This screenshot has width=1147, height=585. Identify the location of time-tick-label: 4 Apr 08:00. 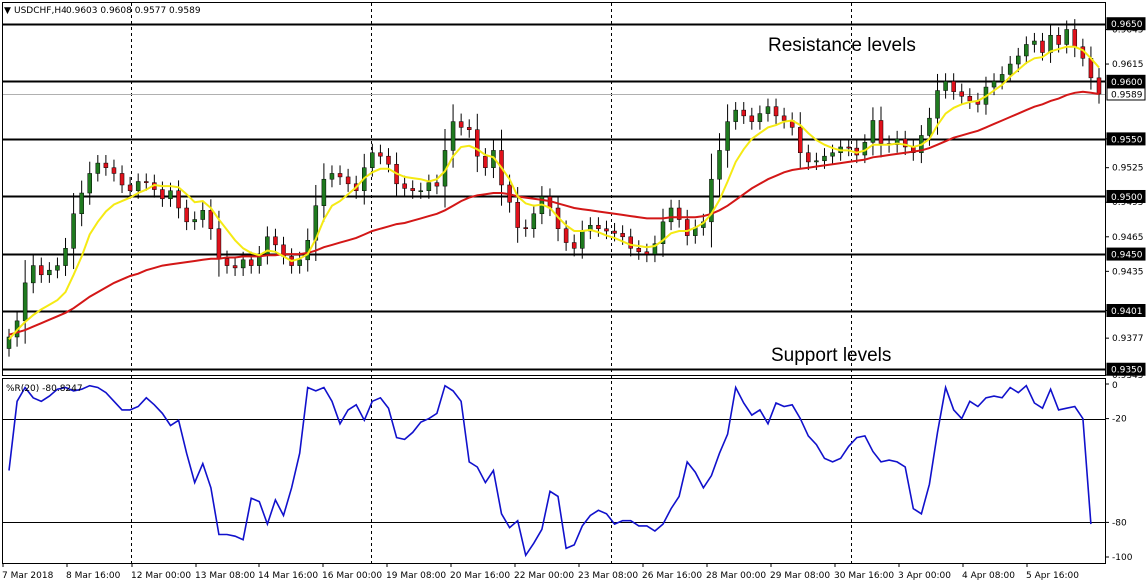
(988, 576).